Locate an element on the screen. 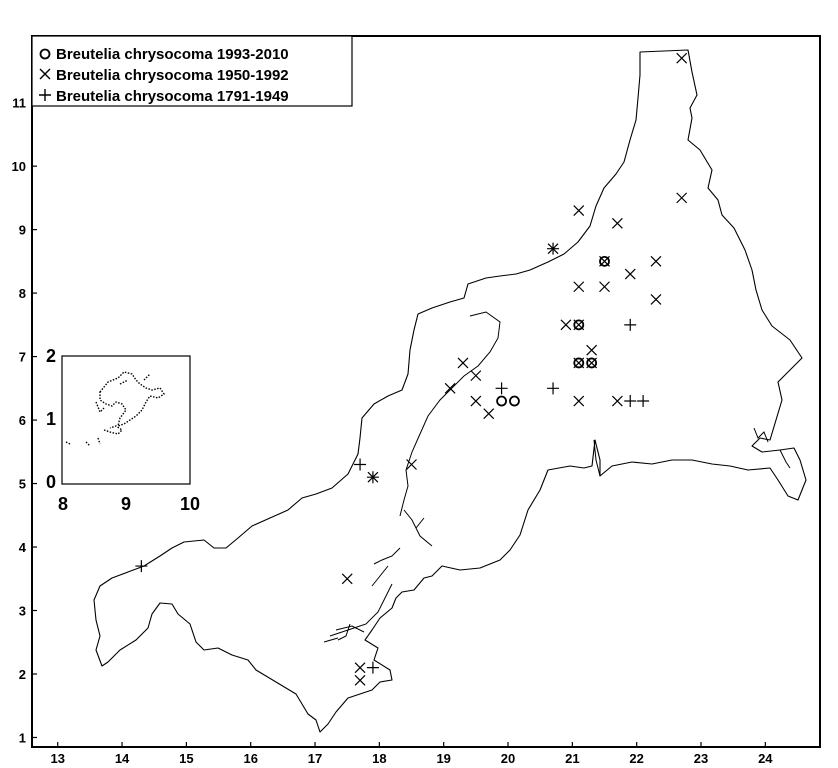  y-tick-label: 8 is located at coordinates (22, 293).